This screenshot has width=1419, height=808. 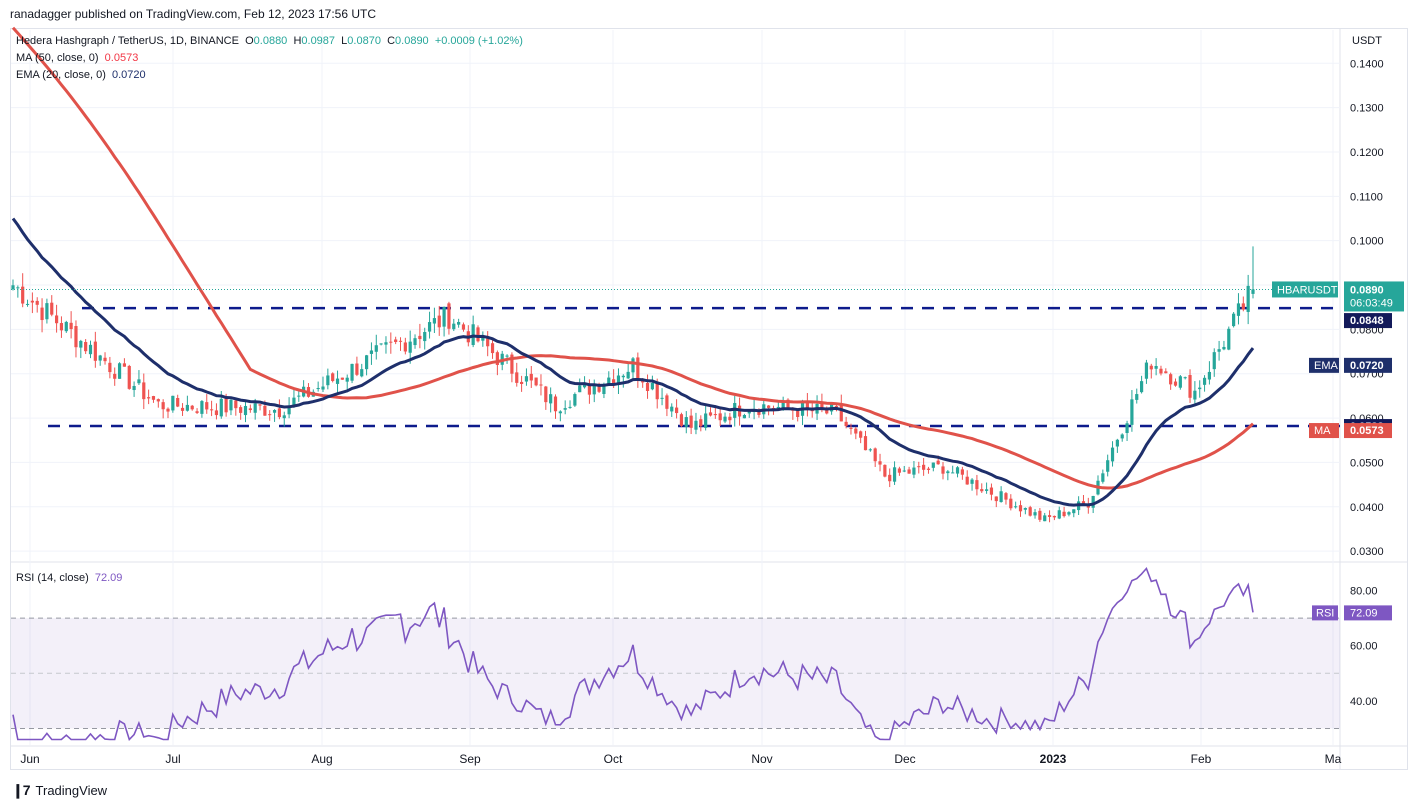 What do you see at coordinates (1324, 365) in the screenshot?
I see `ema-tag-box` at bounding box center [1324, 365].